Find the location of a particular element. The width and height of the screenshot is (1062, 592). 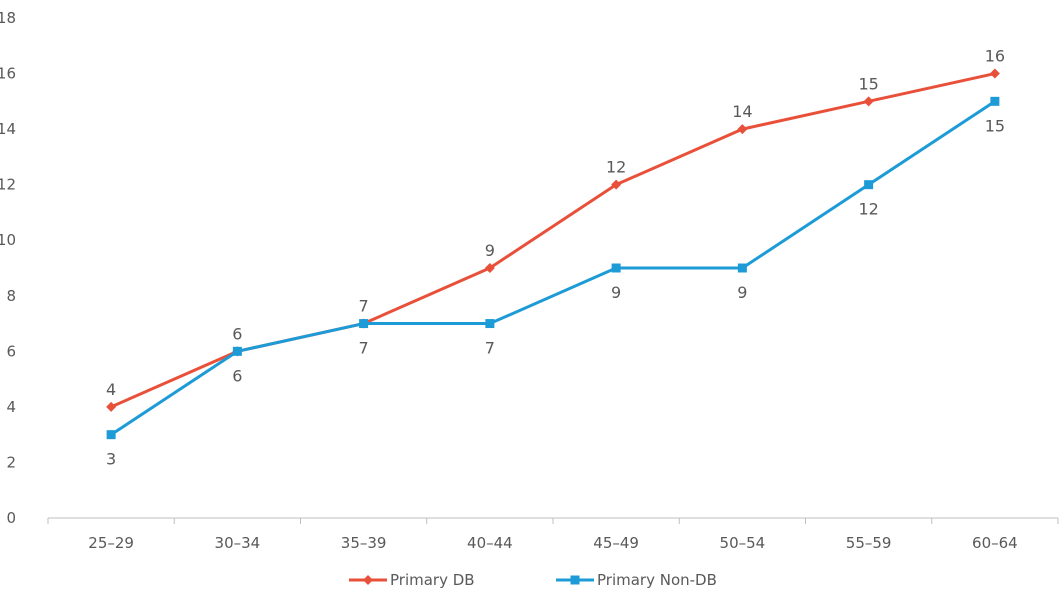

data-label: 3 is located at coordinates (111, 459).